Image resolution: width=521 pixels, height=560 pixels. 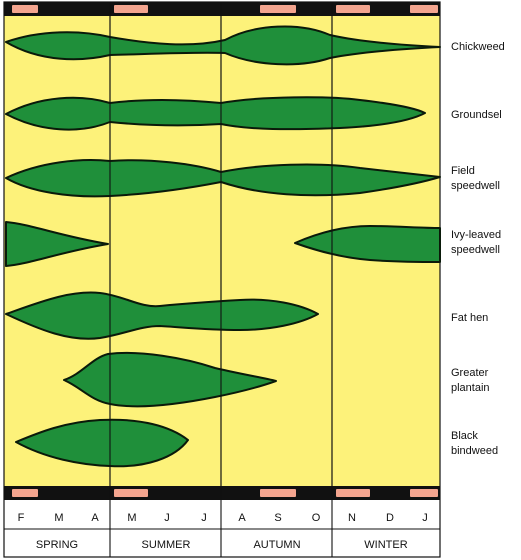 I want to click on month-label: D, so click(x=390, y=518).